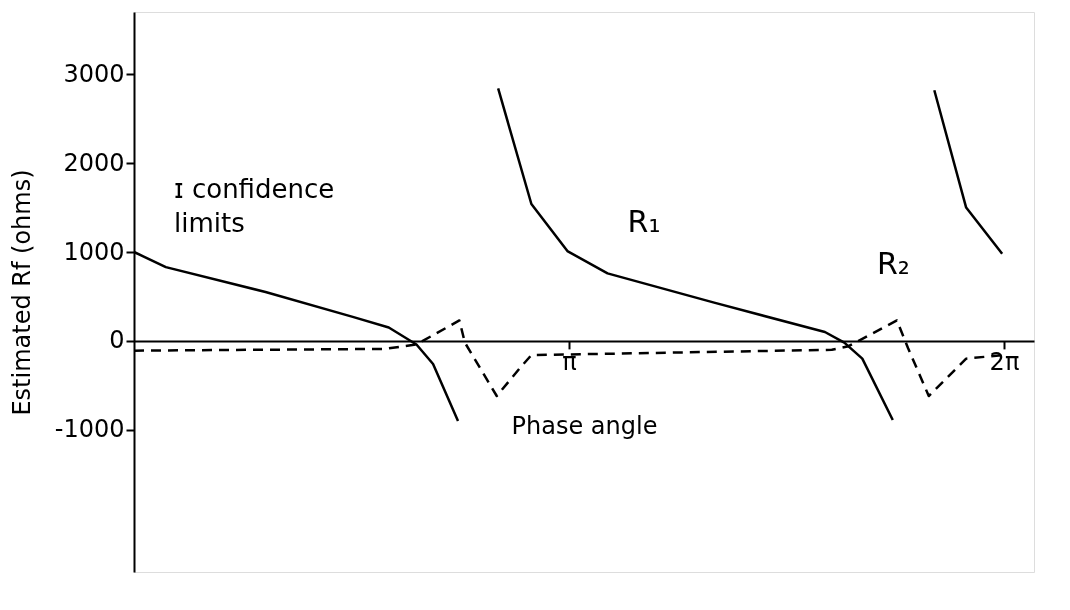  What do you see at coordinates (569, 362) in the screenshot?
I see `x-tick-label: π` at bounding box center [569, 362].